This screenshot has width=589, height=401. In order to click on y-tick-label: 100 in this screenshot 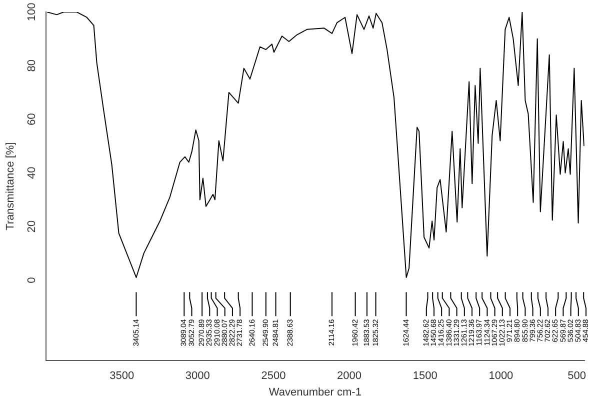, I will do `click(32, 12)`.